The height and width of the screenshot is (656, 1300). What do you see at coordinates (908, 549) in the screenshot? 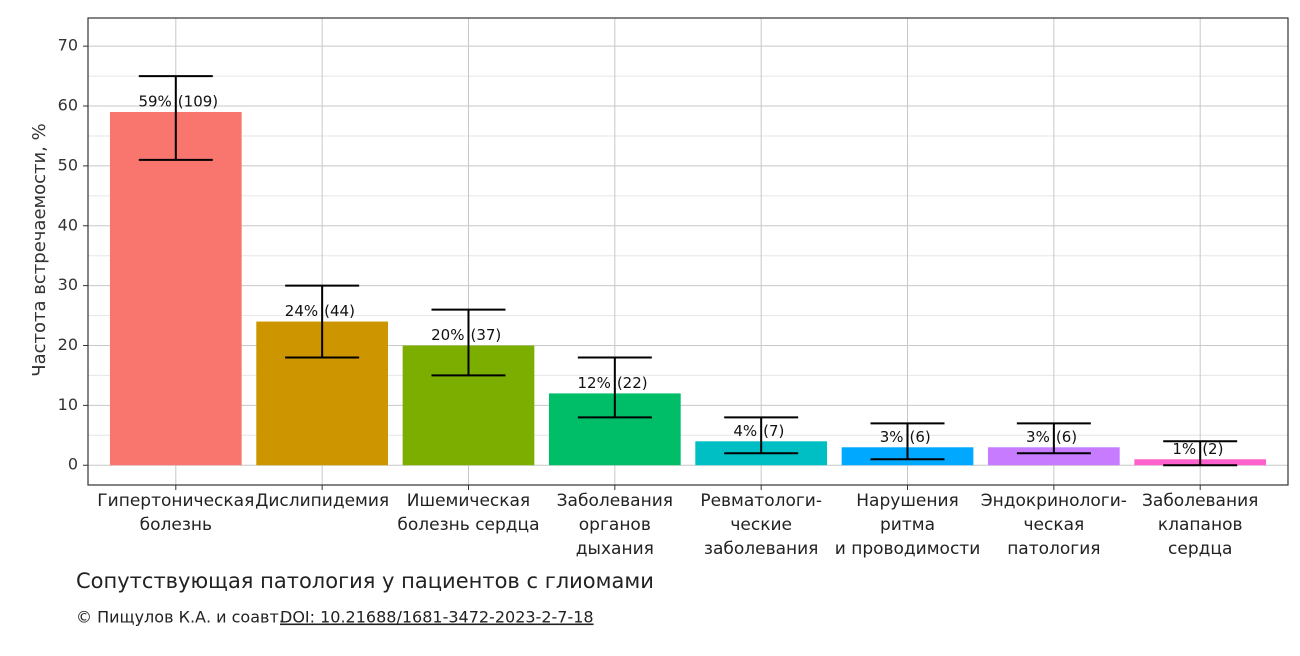
I see `x-tick-label: и проводимости` at bounding box center [908, 549].